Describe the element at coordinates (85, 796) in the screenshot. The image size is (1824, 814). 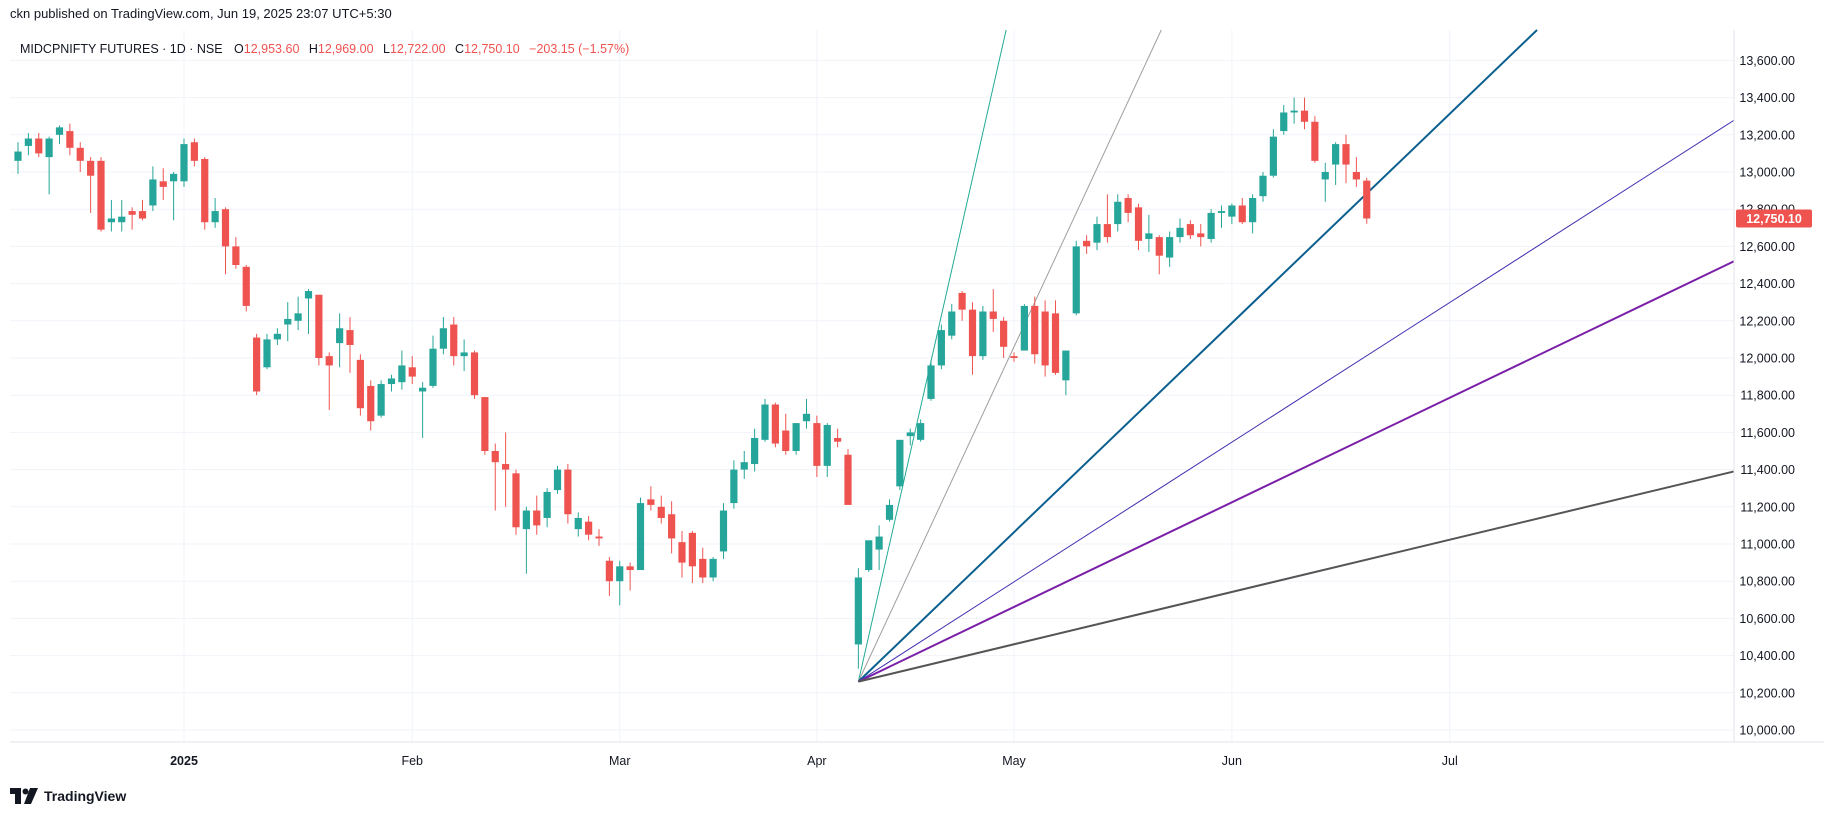
I see `tradingview-brand: TradingView` at that location.